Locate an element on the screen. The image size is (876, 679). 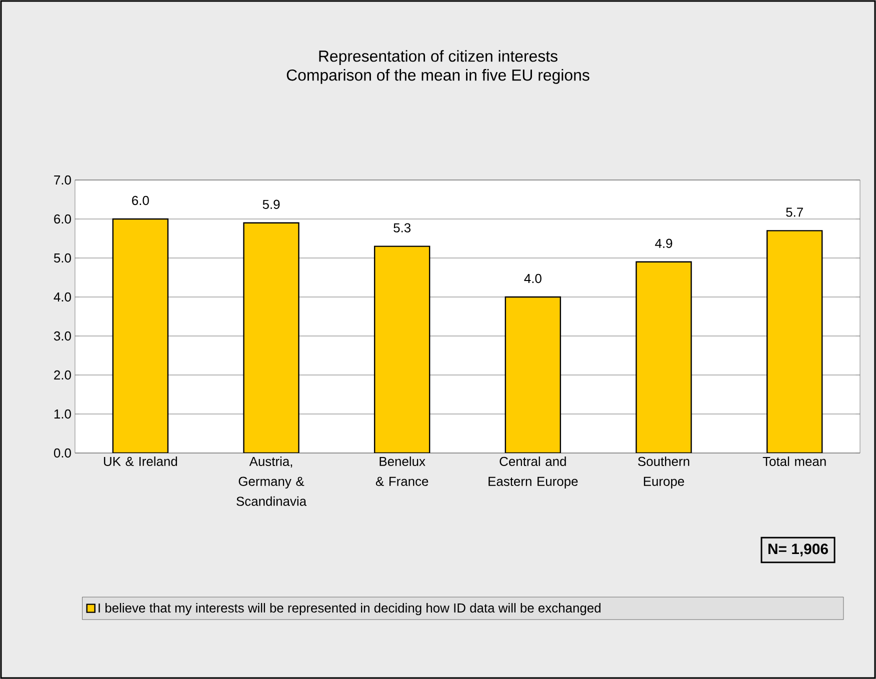
text: 4.9 is located at coordinates (663, 243).